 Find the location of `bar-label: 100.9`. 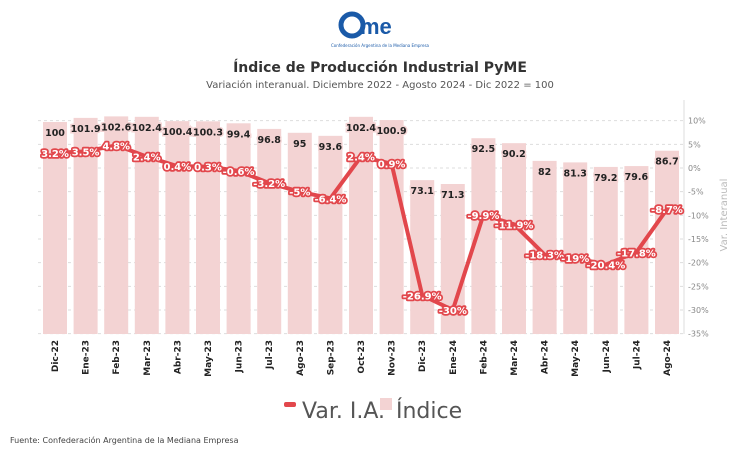

bar-label: 100.9 is located at coordinates (392, 131).